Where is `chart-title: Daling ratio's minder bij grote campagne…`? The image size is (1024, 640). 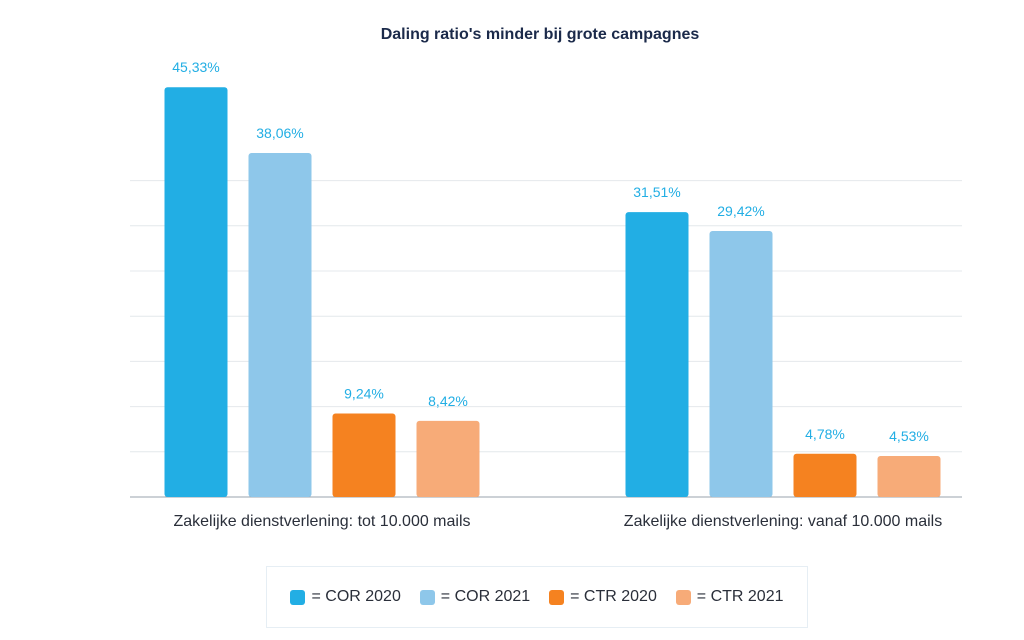 chart-title: Daling ratio's minder bij grote campagne… is located at coordinates (540, 34).